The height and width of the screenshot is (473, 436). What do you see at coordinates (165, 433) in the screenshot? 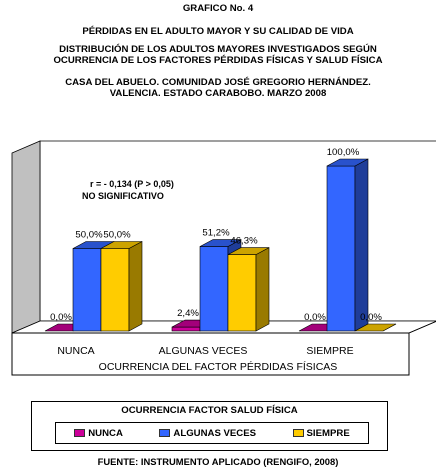
I see `legend-swatch-blue` at bounding box center [165, 433].